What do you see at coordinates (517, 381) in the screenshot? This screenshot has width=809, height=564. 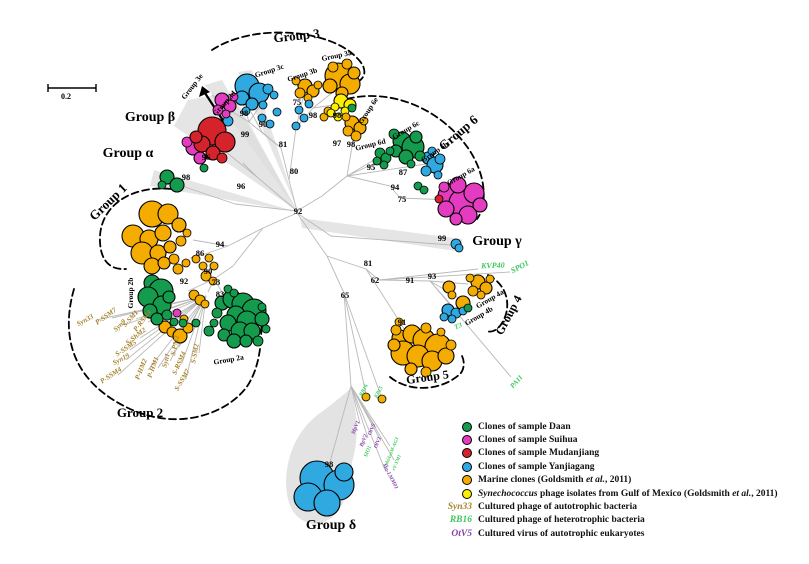 I see `taxon-label: PA11` at bounding box center [517, 381].